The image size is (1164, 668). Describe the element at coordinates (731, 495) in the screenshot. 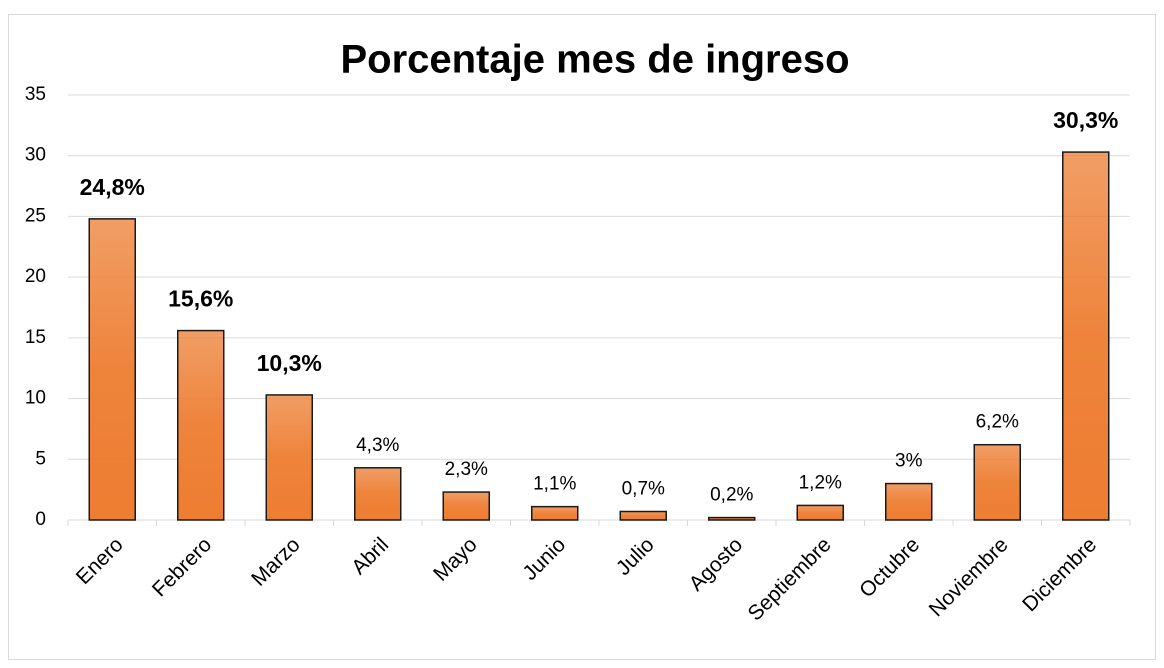

I see `value-label: 0,2%` at that location.